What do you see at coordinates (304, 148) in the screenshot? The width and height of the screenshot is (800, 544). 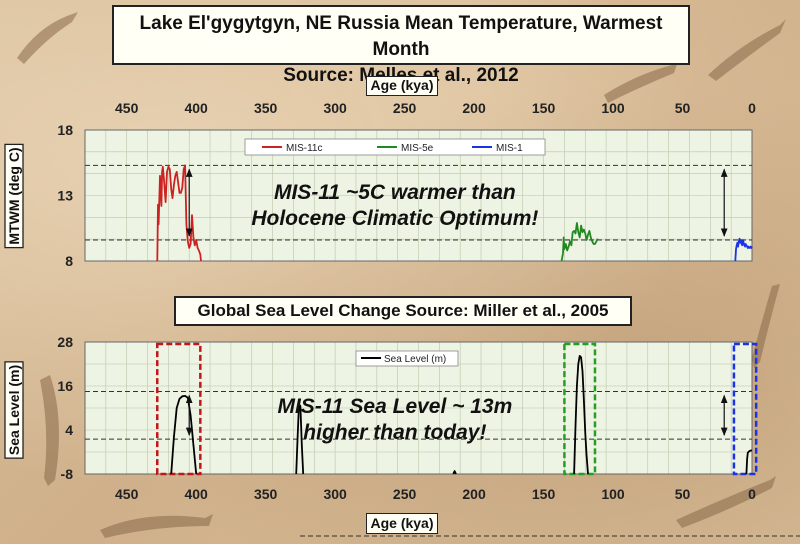 I see `legend-label-mis-11c: MIS-11c` at bounding box center [304, 148].